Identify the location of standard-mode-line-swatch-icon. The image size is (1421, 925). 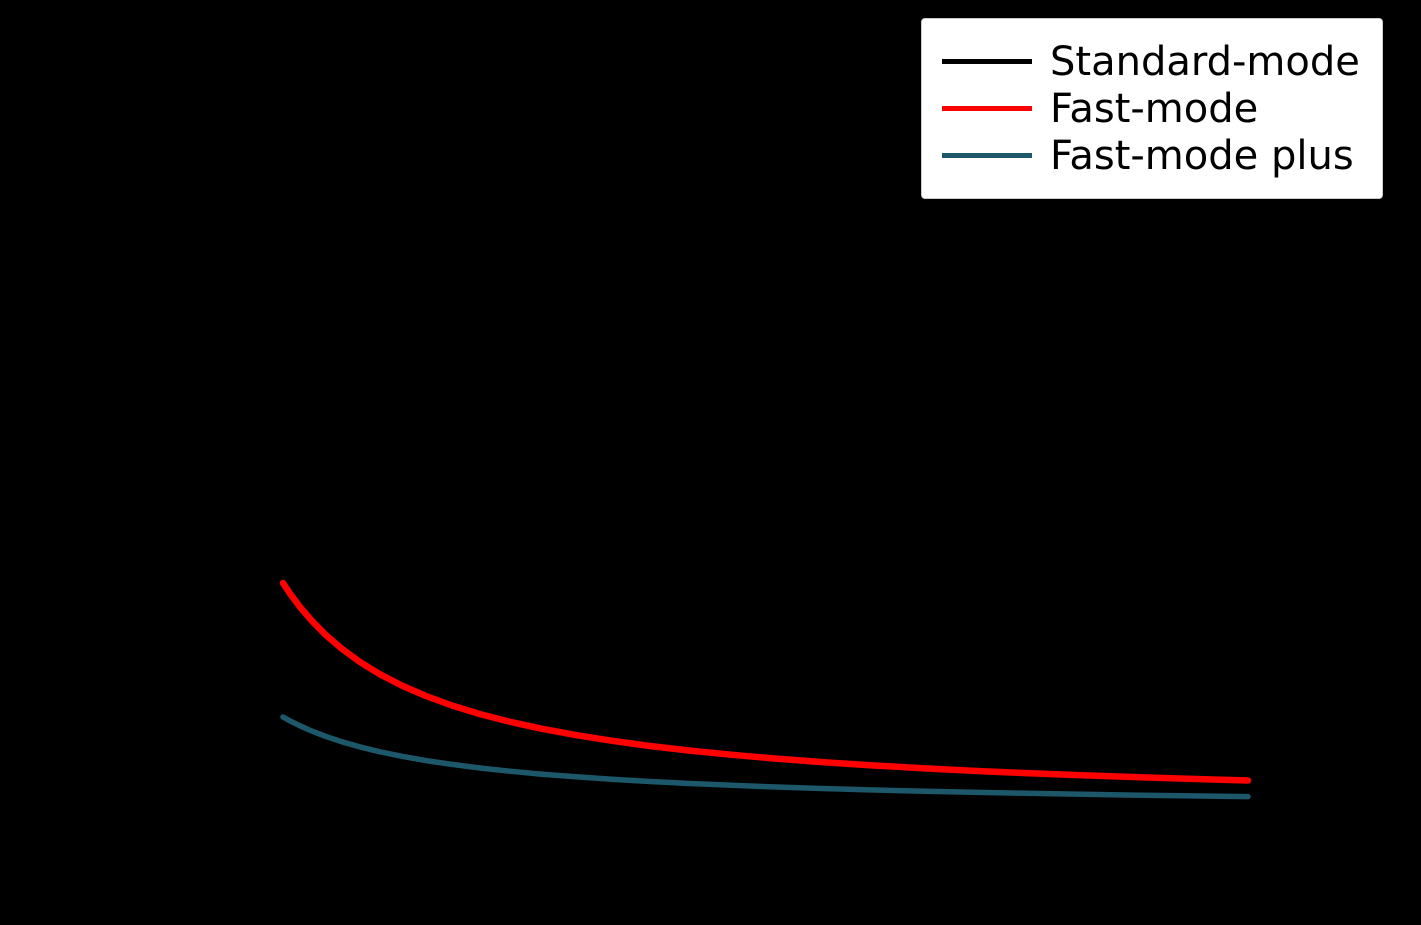
(987, 61).